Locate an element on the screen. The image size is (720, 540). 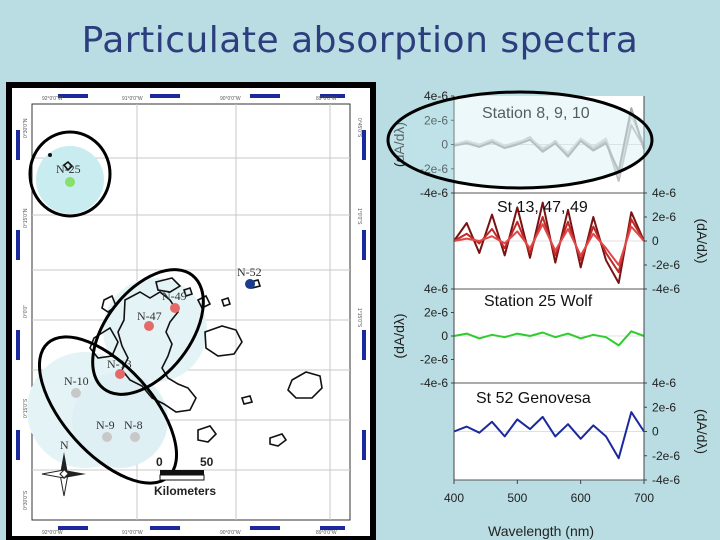
spectra-panel: 4e-6 2e-6 0 -2e-6 -4e-6 (dA/dλ) St 52 Genovesa is located at coordinates (581, 431).